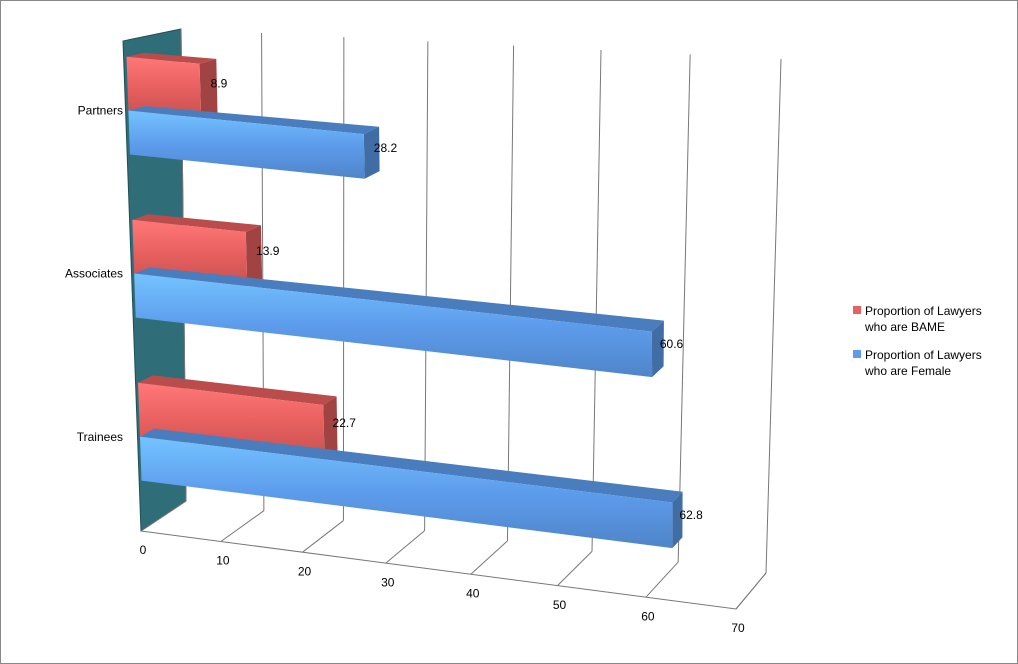 This screenshot has height=664, width=1018. What do you see at coordinates (345, 423) in the screenshot?
I see `value-label: 22.7` at bounding box center [345, 423].